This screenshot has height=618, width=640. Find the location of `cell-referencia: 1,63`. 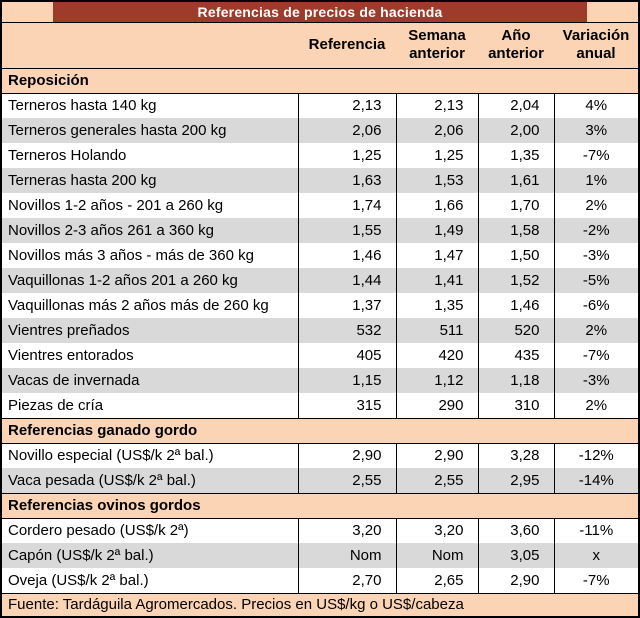

cell-referencia: 1,63 is located at coordinates (346, 180).